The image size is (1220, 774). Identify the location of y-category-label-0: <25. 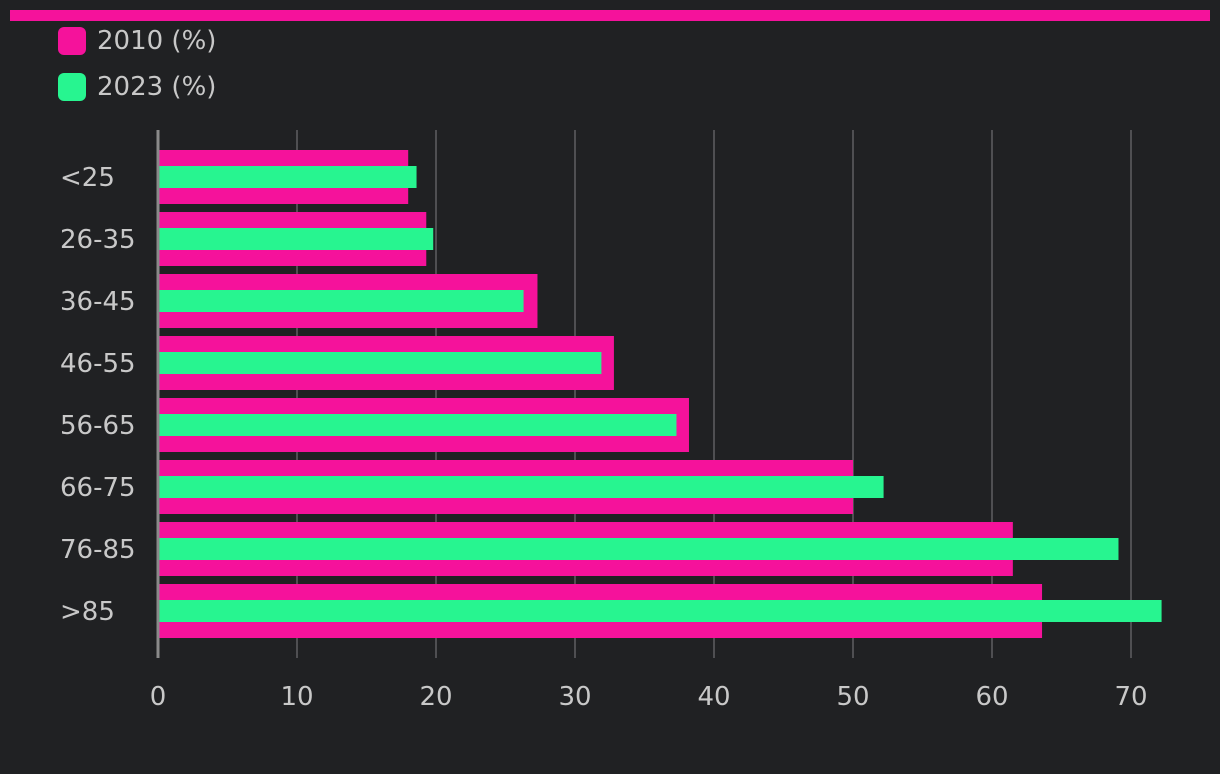
(87, 178).